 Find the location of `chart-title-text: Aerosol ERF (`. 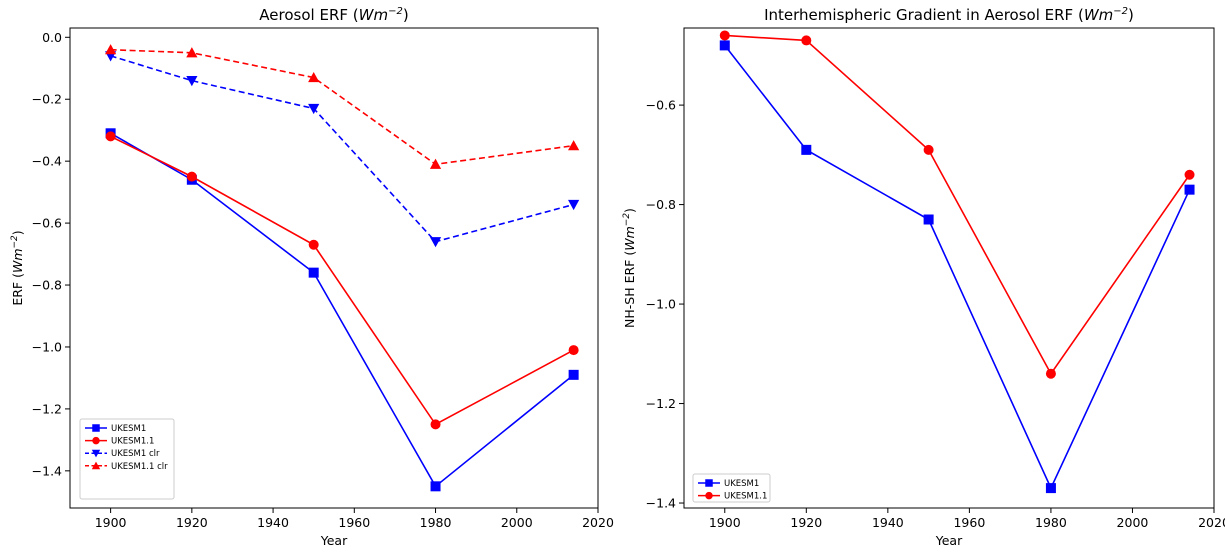

chart-title-text: Aerosol ERF ( is located at coordinates (308, 15).